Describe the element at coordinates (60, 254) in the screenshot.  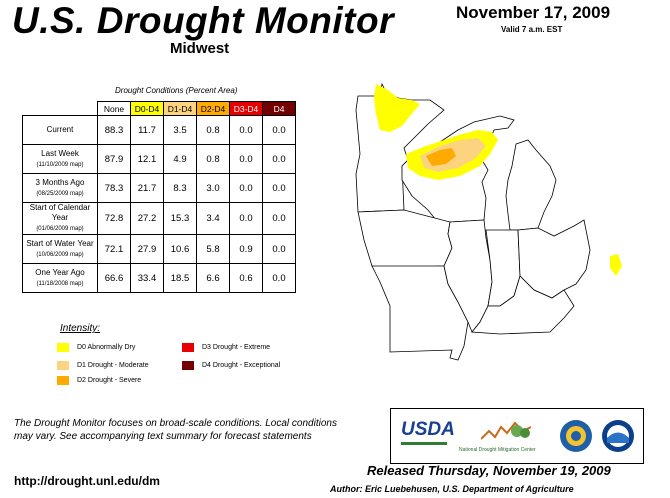
I see `row-label-date: (10/06/2009 map)` at that location.